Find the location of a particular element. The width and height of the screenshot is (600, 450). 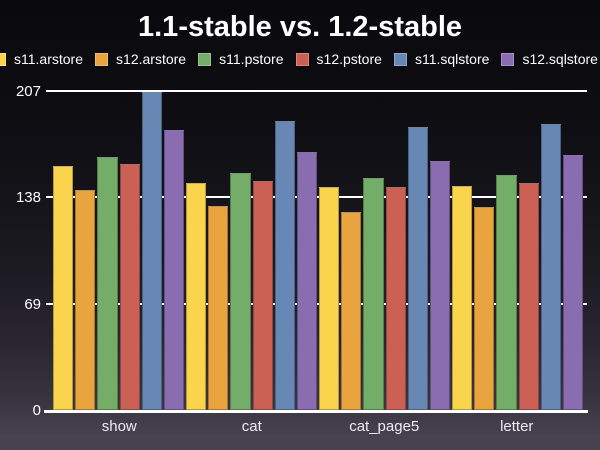

bar-s12.pstore-show is located at coordinates (129, 287).